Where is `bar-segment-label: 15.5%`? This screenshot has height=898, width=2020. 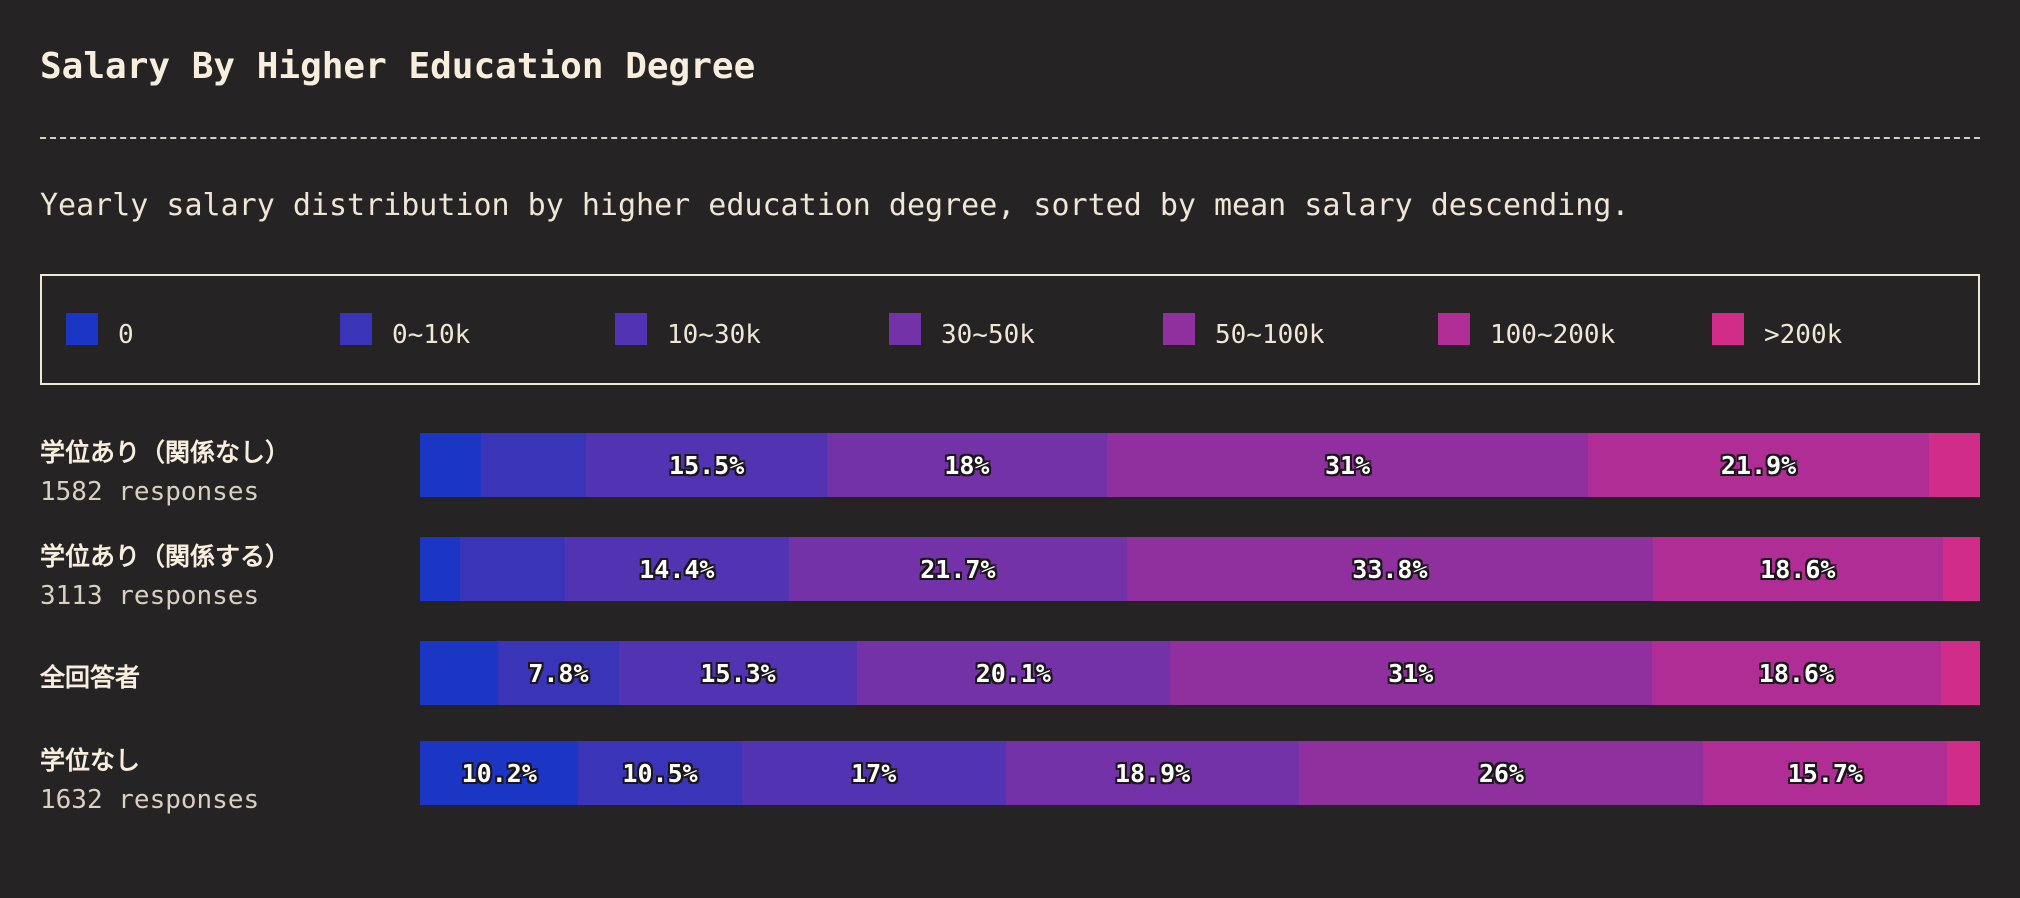 bar-segment-label: 15.5% is located at coordinates (707, 465).